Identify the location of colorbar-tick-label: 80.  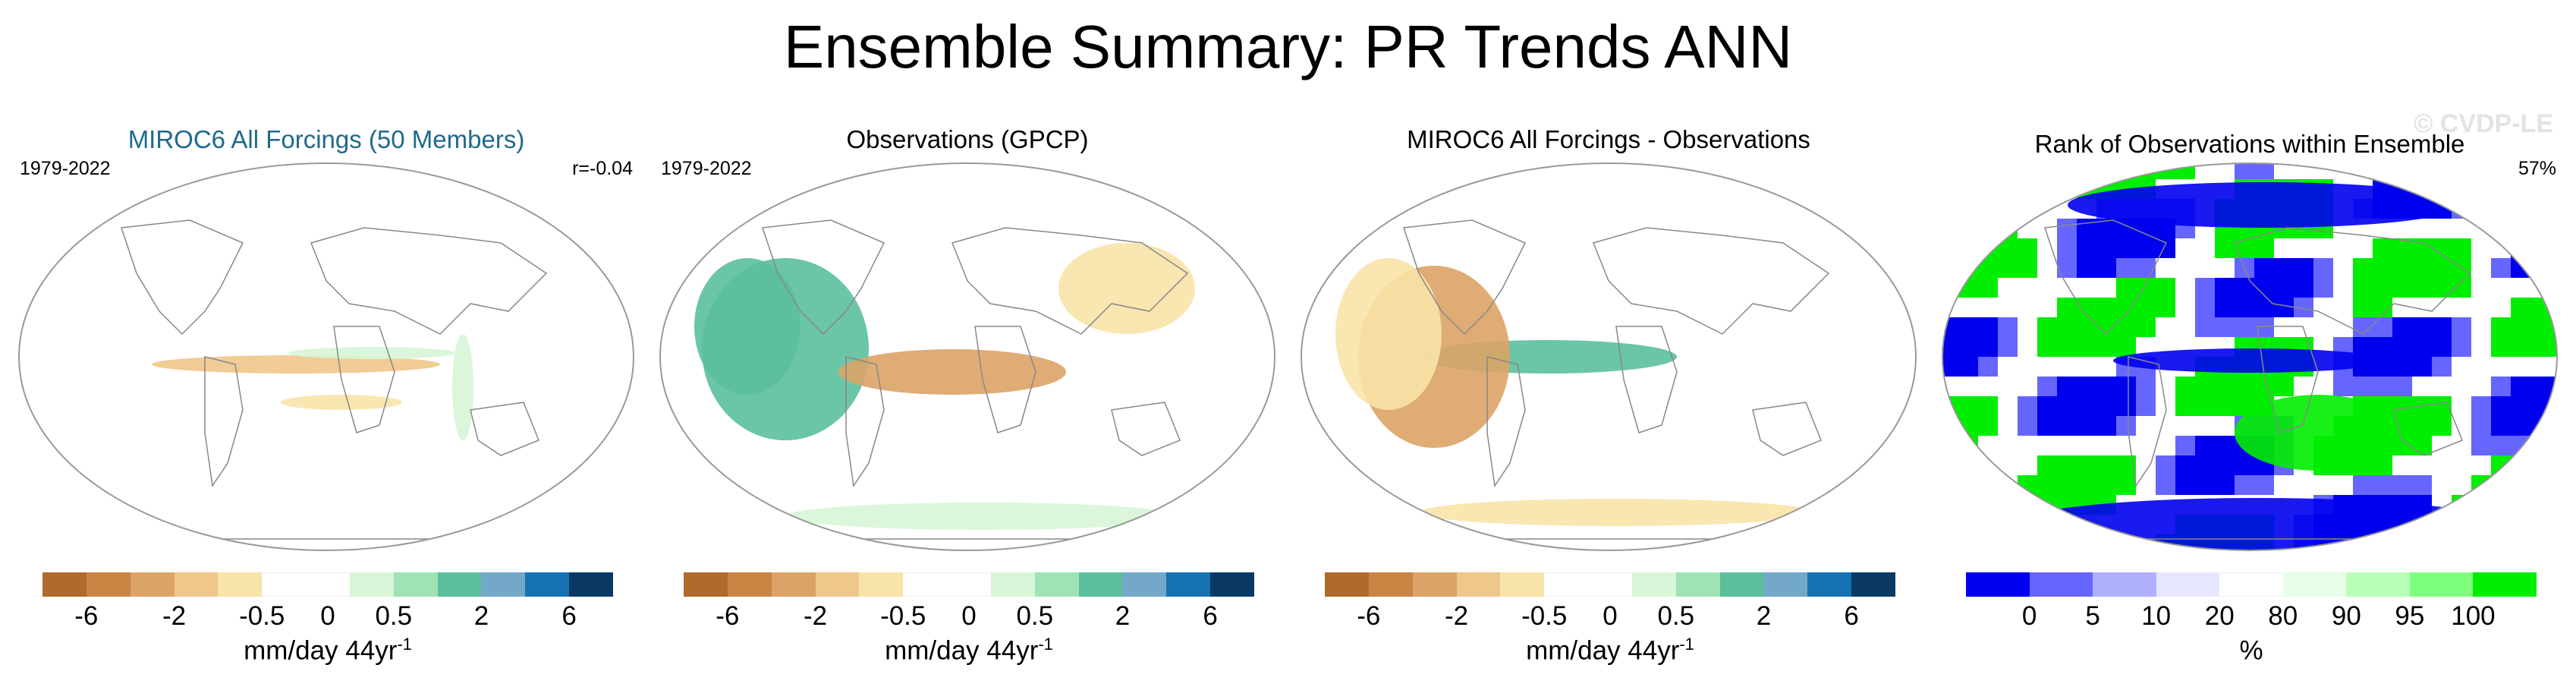
(2283, 616).